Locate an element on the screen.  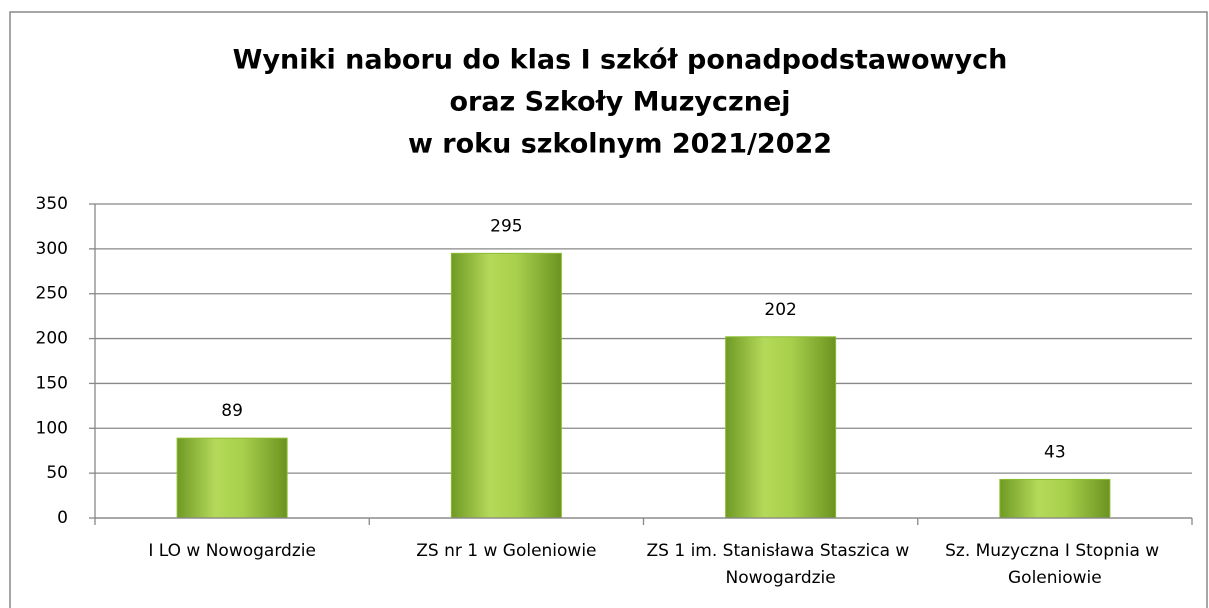
x-tick-label: I LO w Nowogardzie is located at coordinates (232, 551).